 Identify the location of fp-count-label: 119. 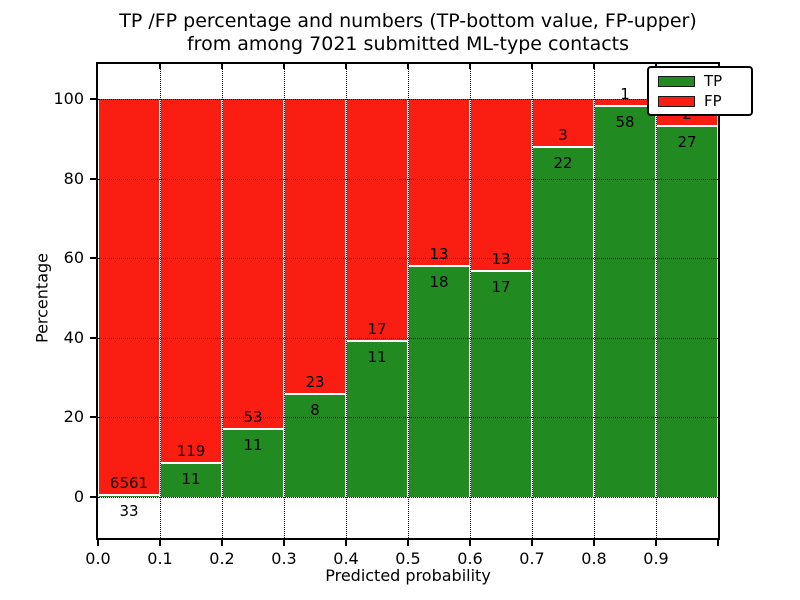
(191, 451).